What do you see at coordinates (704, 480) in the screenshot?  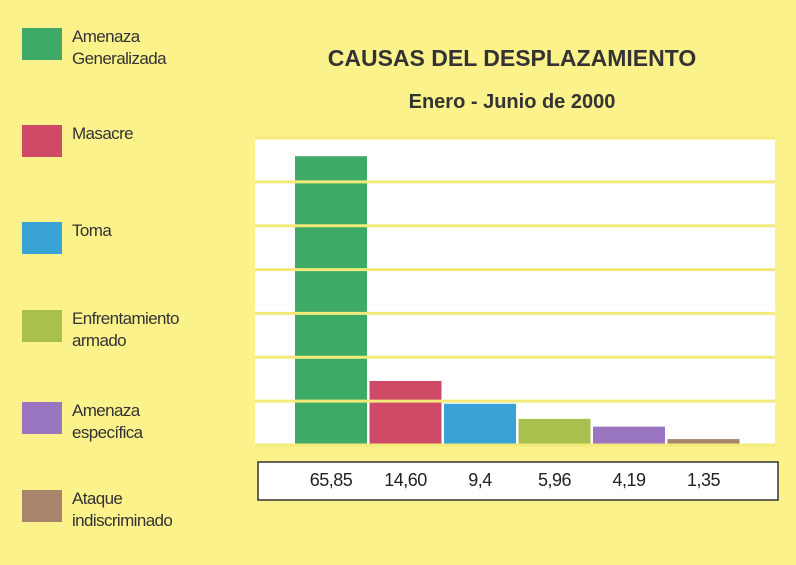 I see `value-label: 1,35` at bounding box center [704, 480].